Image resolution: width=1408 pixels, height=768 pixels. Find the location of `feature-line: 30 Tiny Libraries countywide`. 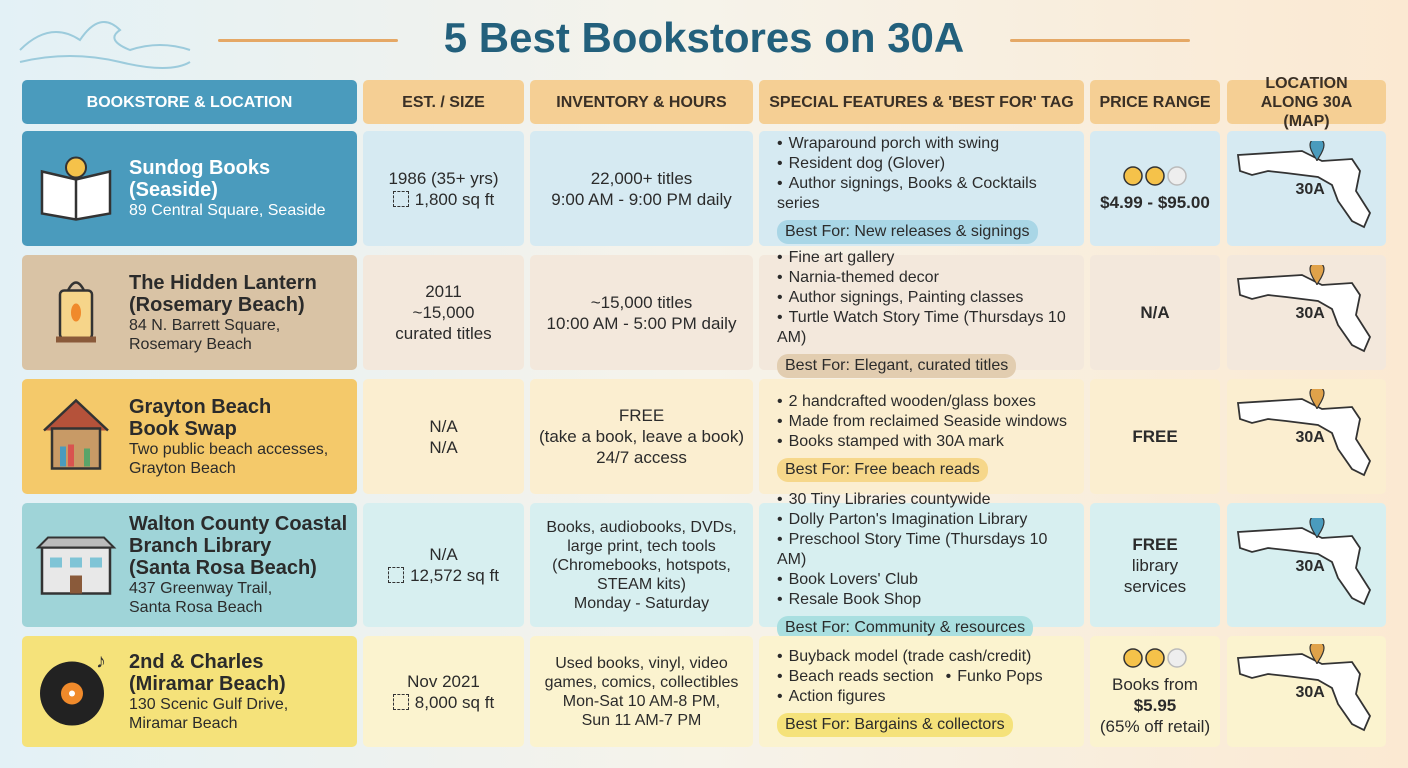

feature-line: 30 Tiny Libraries countywide is located at coordinates (890, 500).